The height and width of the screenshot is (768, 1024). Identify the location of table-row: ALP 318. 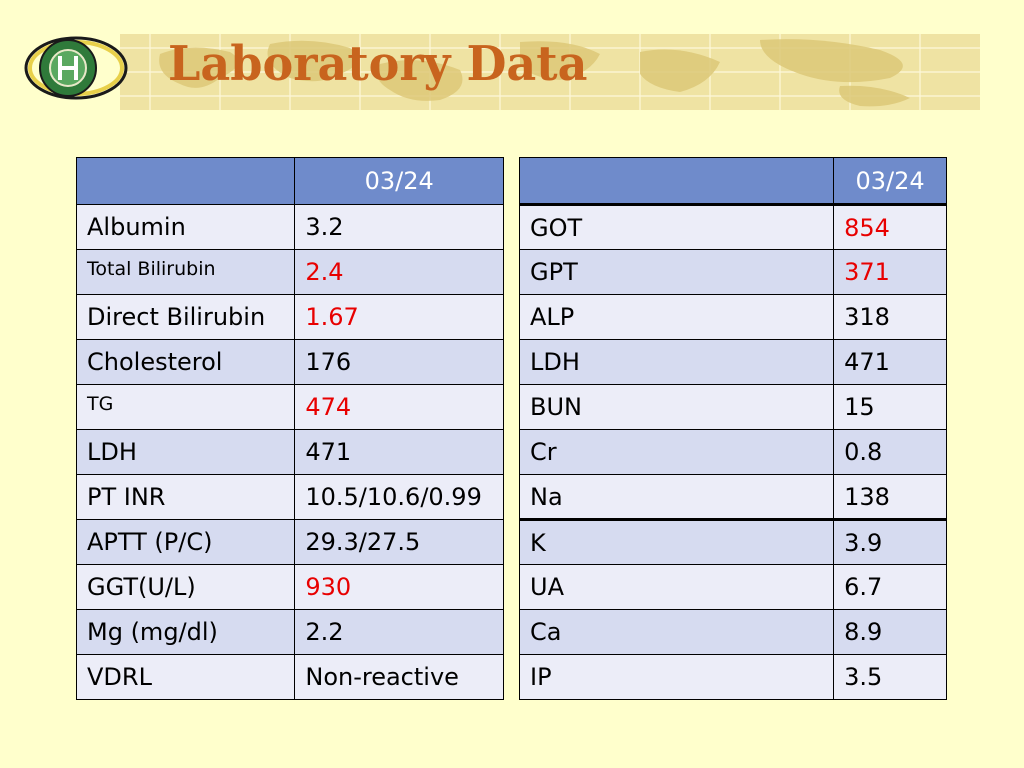
(732, 317).